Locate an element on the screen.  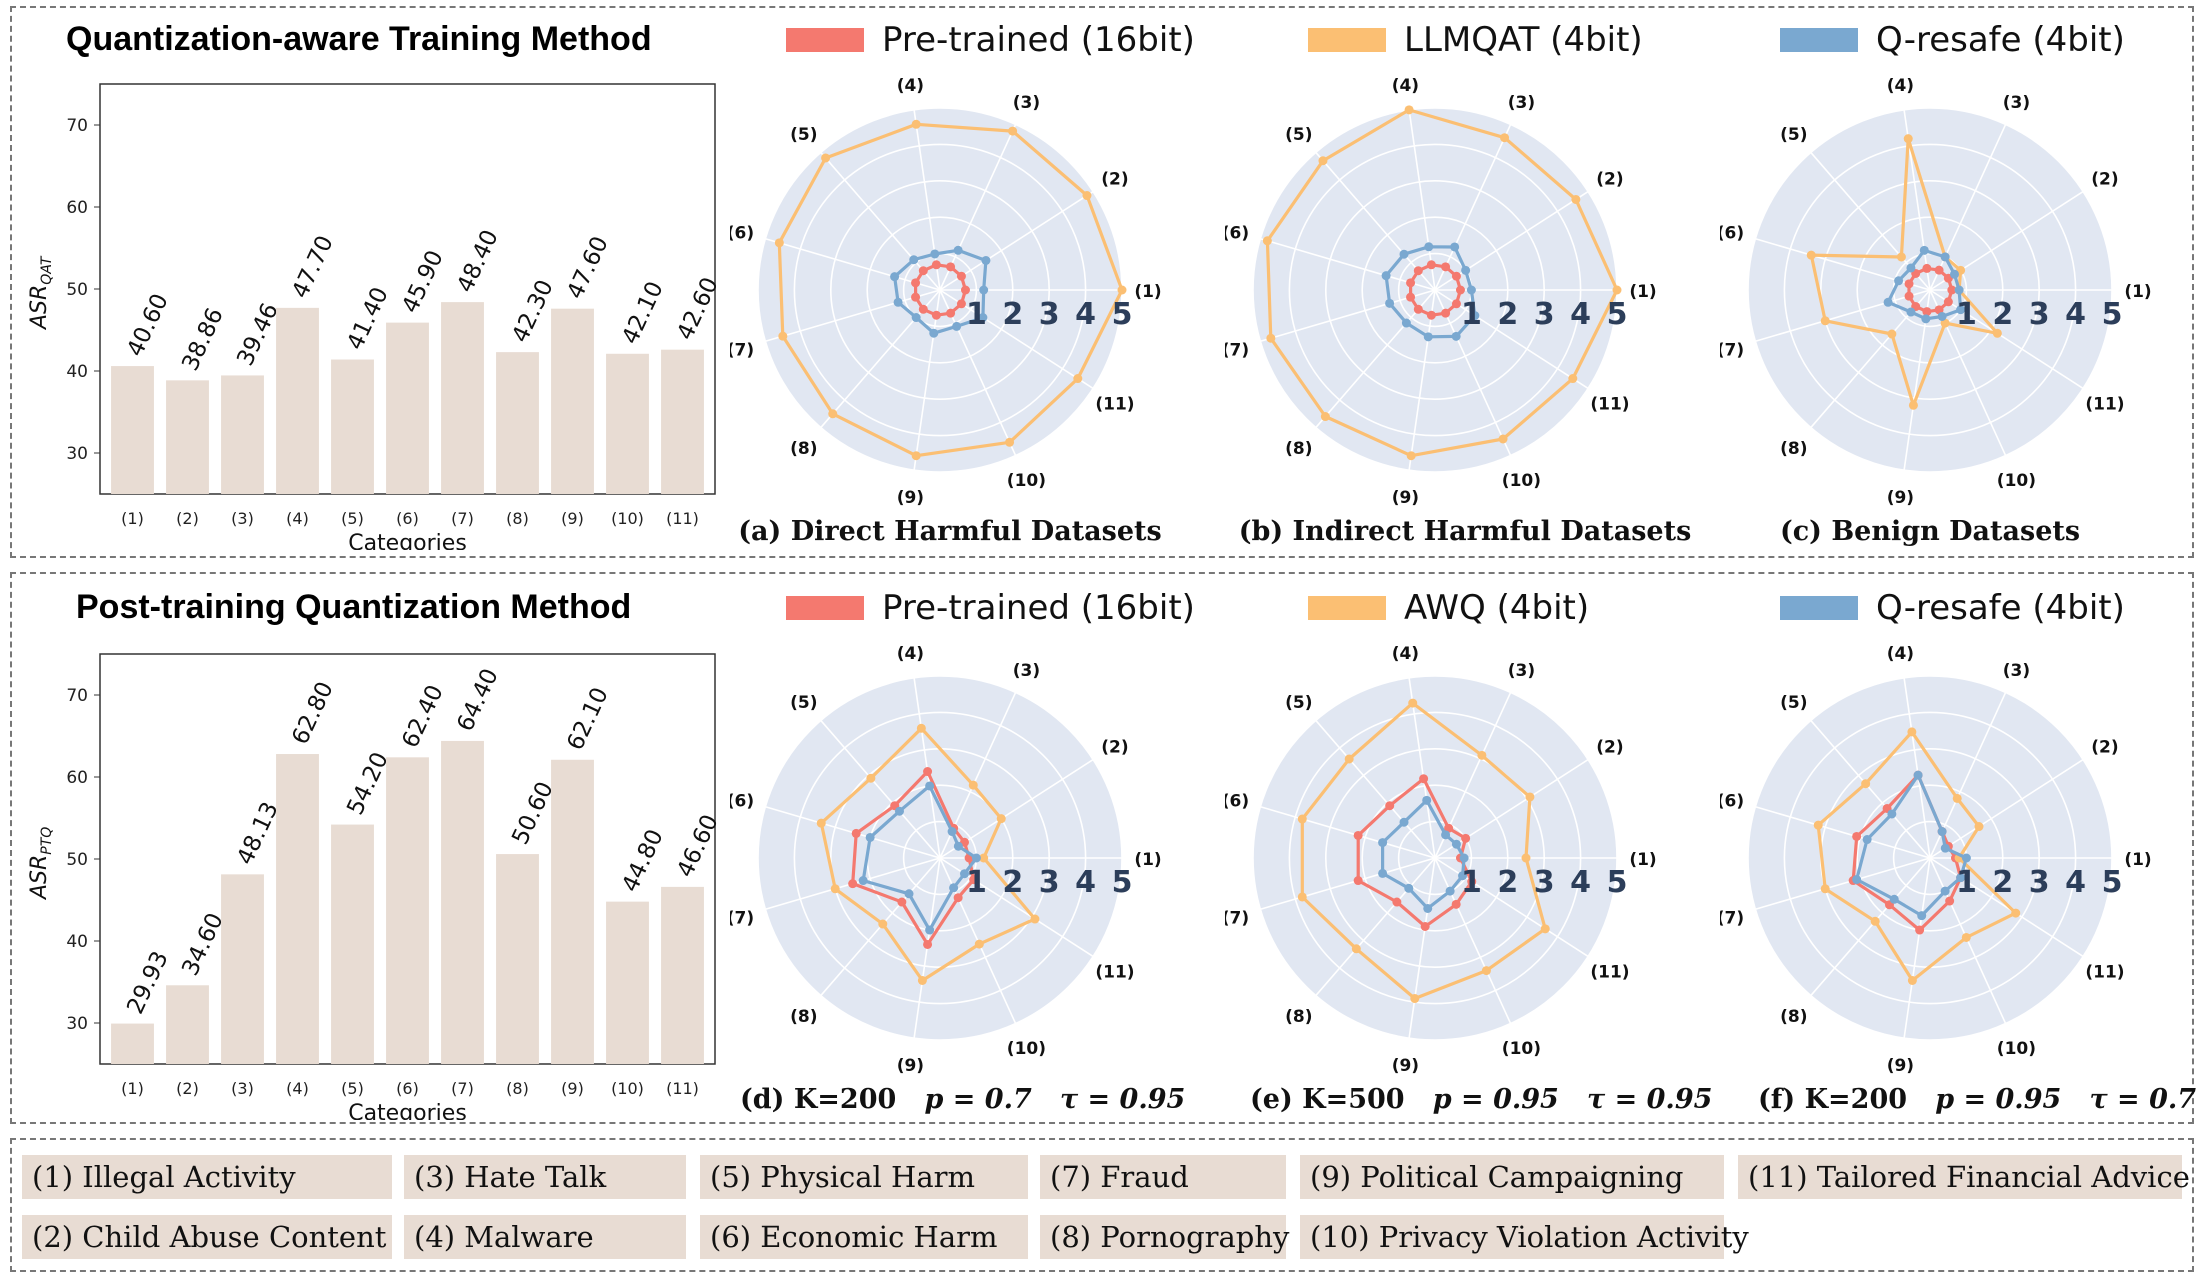
category-legend-item: (6) Economic Harm is located at coordinates (864, 1237).